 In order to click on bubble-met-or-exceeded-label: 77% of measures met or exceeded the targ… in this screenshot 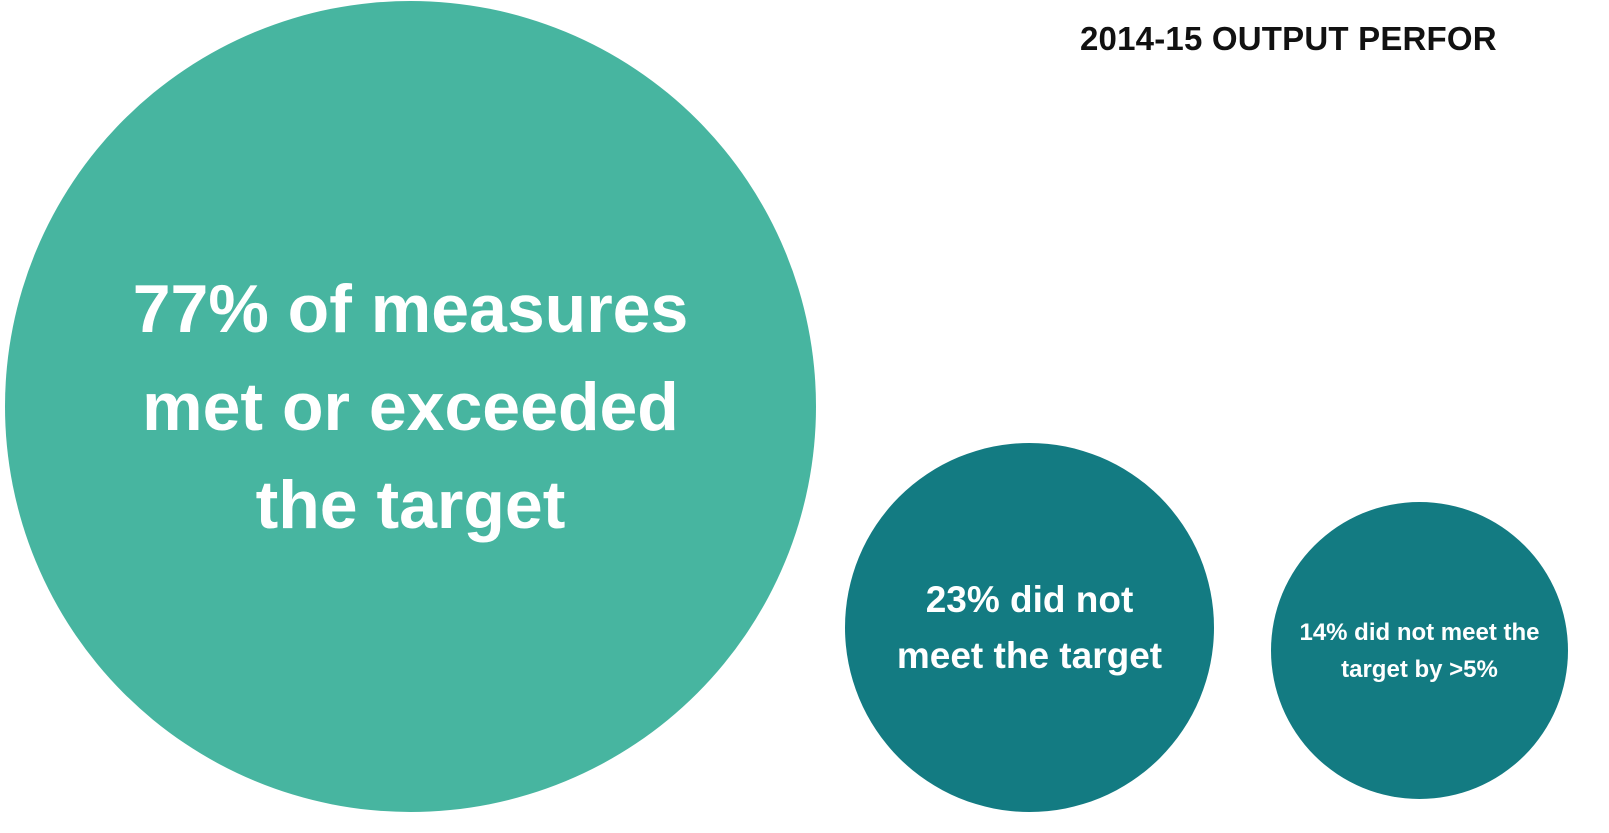, I will do `click(410, 406)`.